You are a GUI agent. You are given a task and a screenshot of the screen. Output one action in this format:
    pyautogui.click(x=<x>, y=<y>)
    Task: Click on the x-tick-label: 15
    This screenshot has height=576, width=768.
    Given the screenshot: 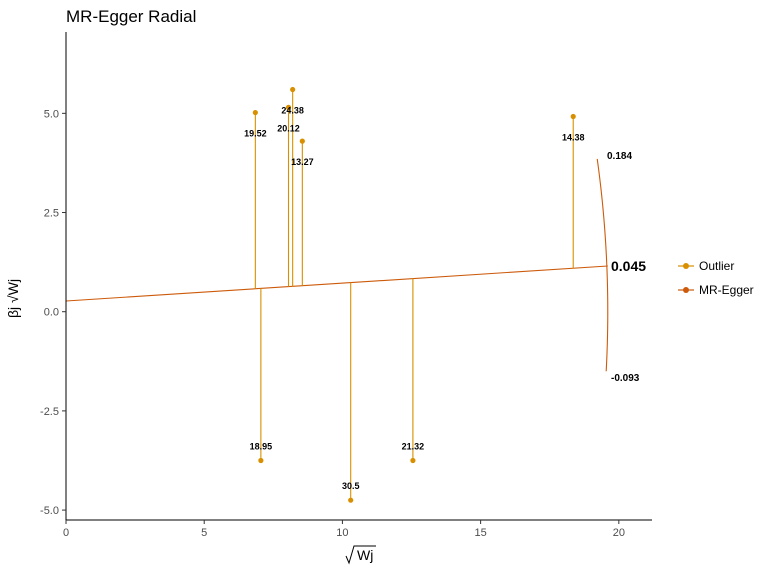 What is the action you would take?
    pyautogui.click(x=480, y=533)
    